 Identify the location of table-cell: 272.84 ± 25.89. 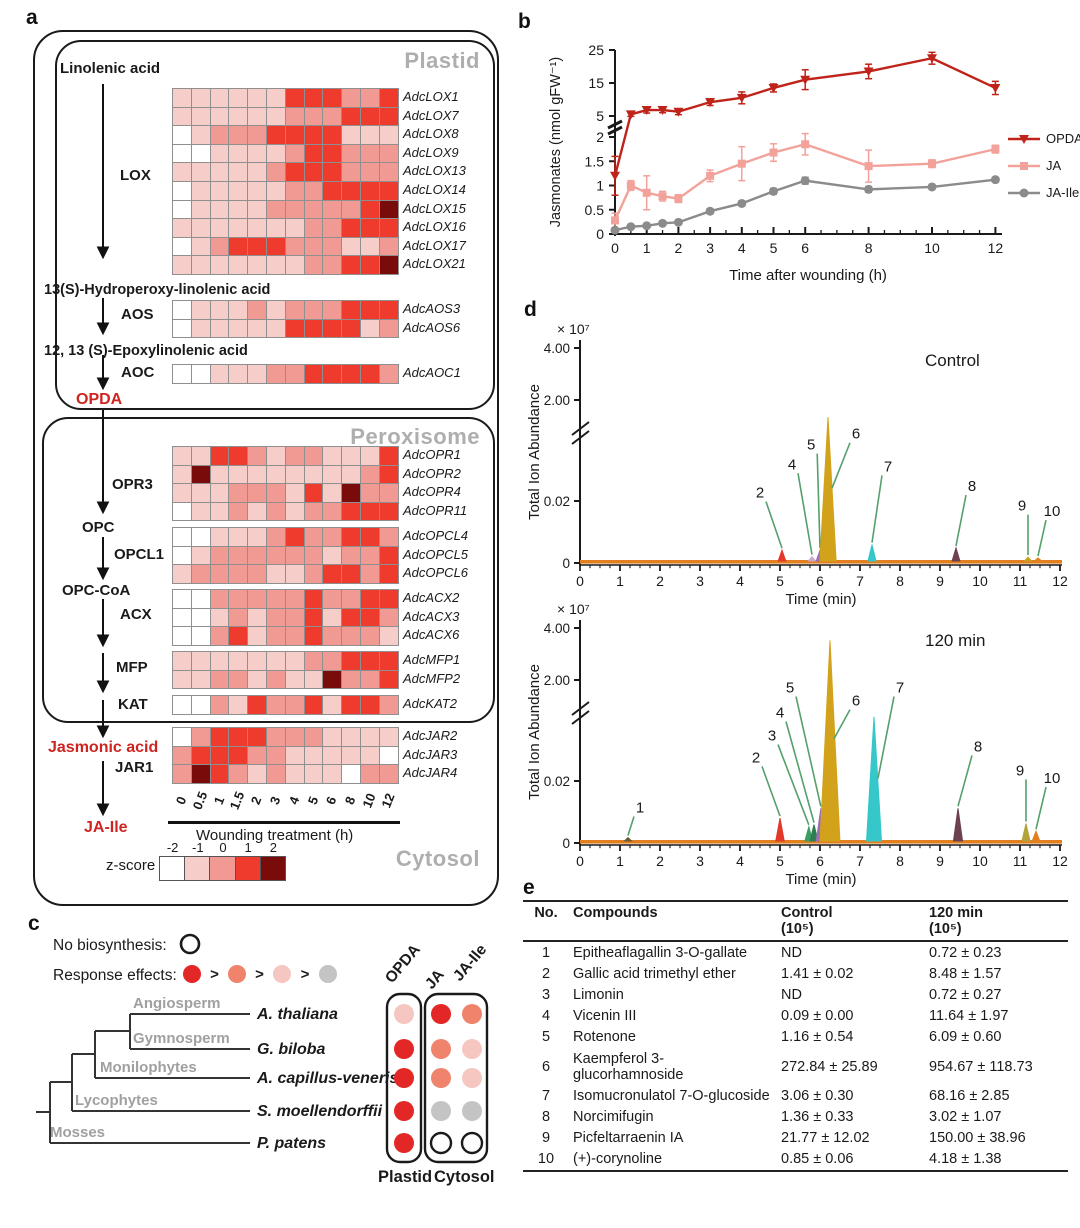
(829, 1066).